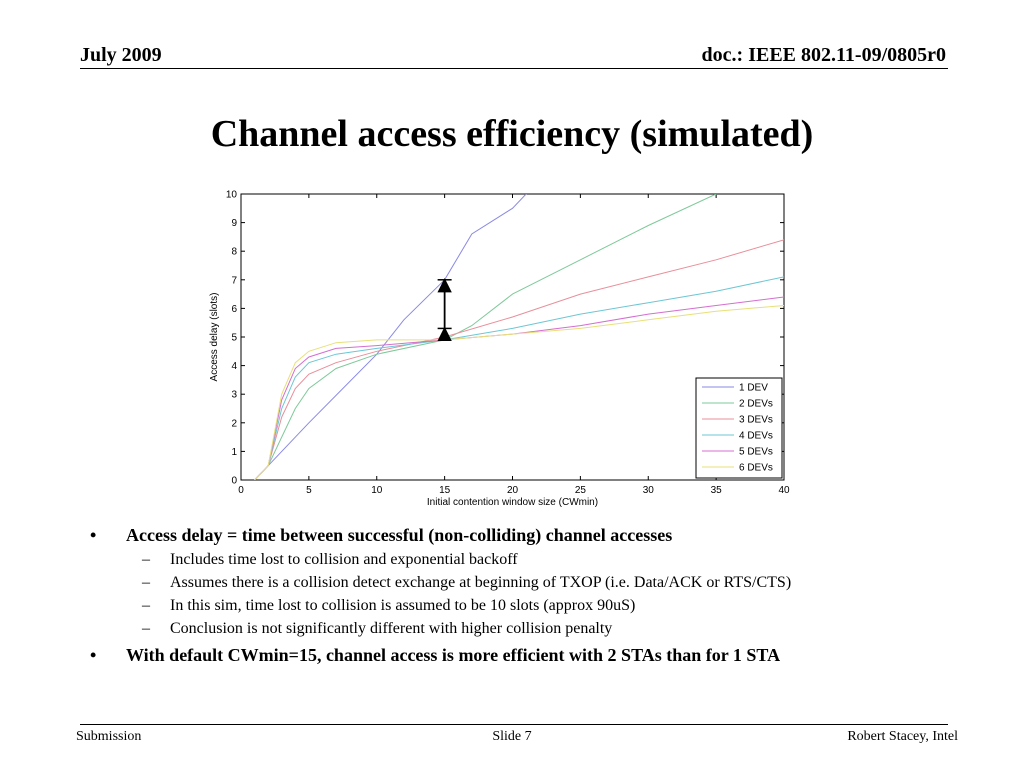 The width and height of the screenshot is (1024, 768). Describe the element at coordinates (121, 55) in the screenshot. I see `header-date: July 2009` at that location.